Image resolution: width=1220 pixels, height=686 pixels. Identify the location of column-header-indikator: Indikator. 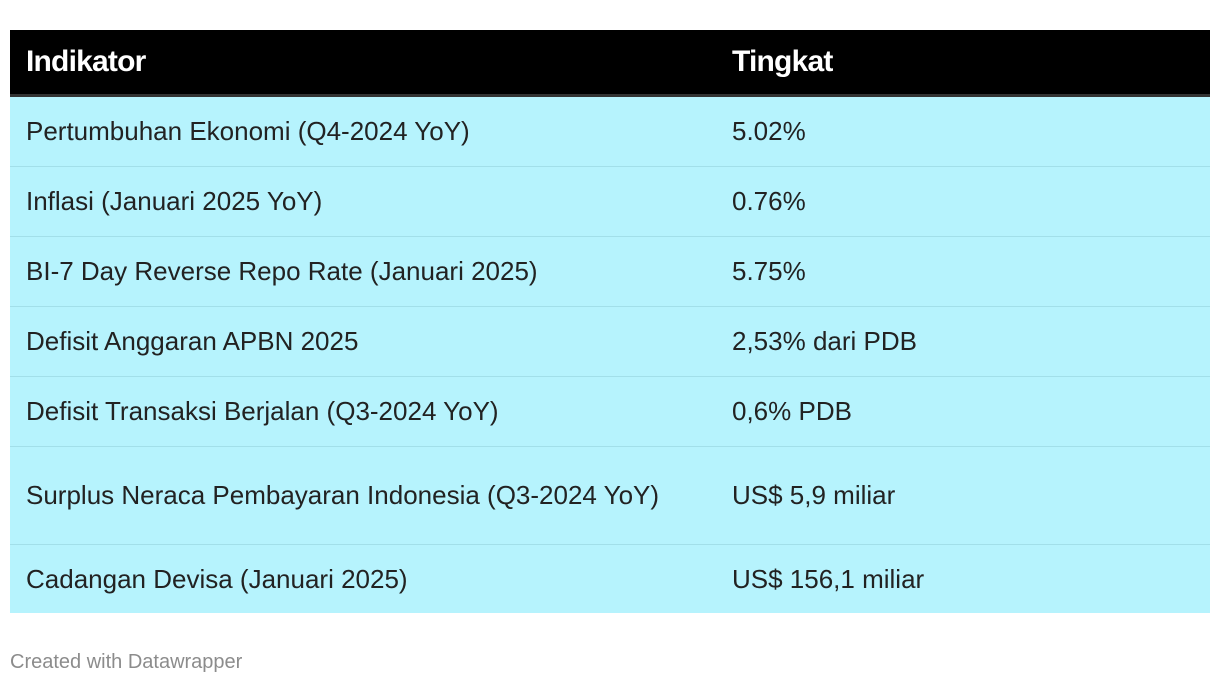
(362, 63).